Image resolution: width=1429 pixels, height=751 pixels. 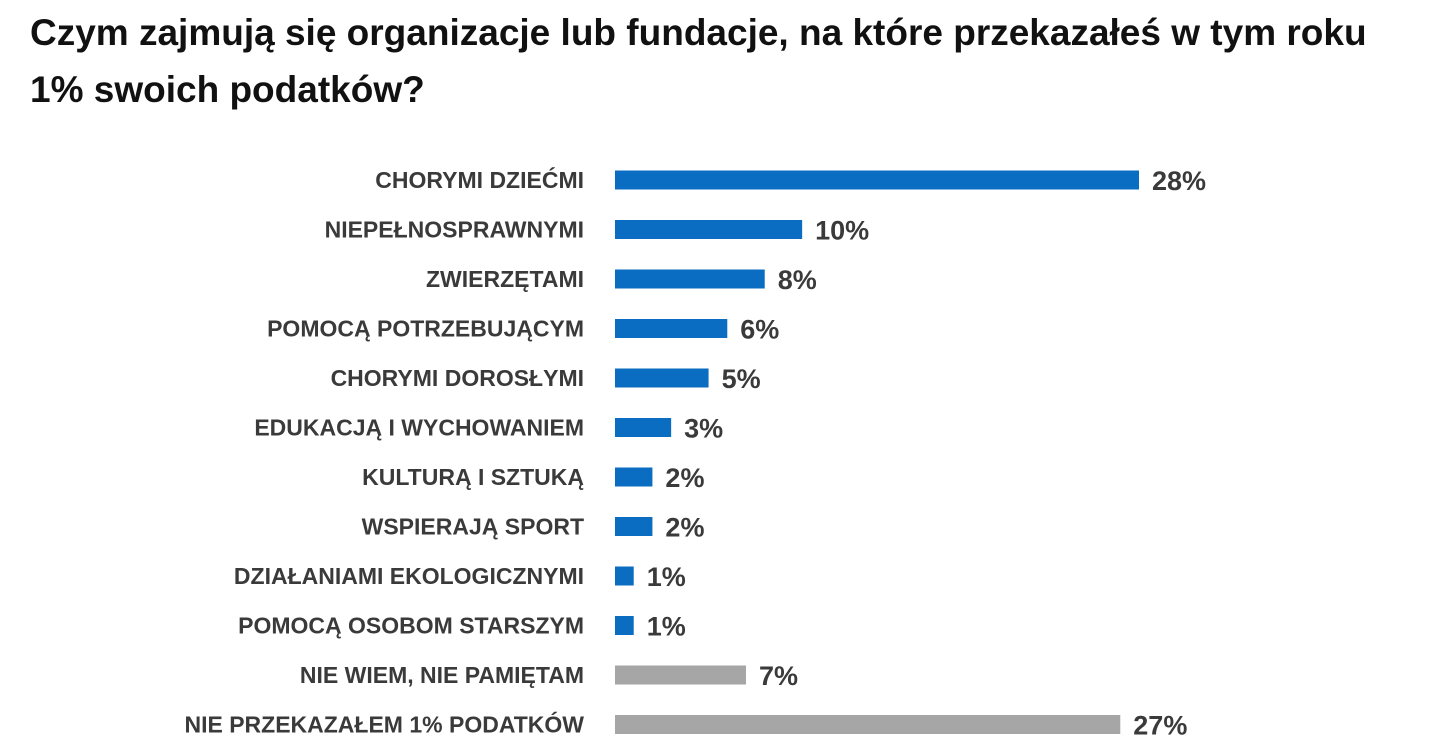 I want to click on category-label: NIE WIEM, NIE PAMIĘTAM, so click(x=442, y=675).